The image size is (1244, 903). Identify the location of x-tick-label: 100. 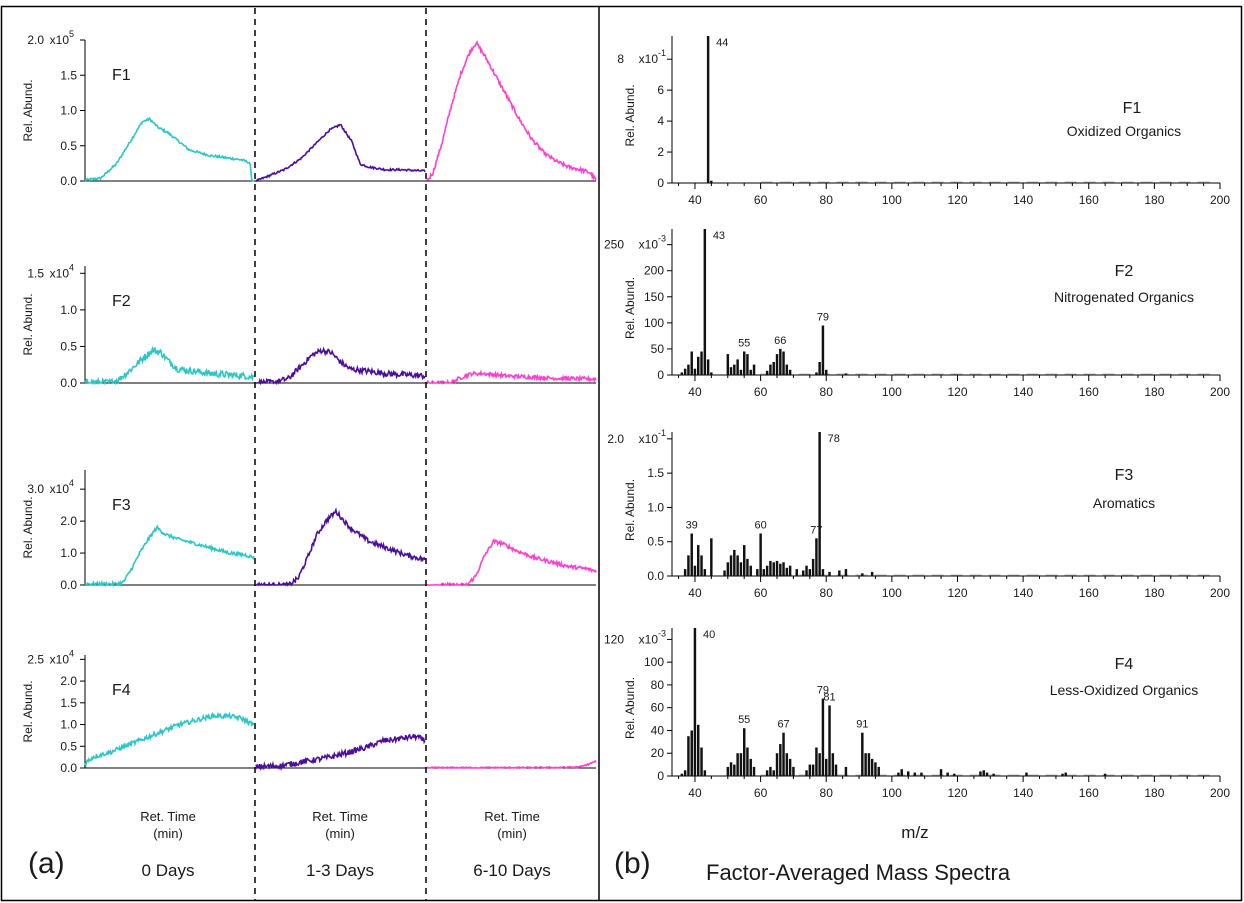
(892, 200).